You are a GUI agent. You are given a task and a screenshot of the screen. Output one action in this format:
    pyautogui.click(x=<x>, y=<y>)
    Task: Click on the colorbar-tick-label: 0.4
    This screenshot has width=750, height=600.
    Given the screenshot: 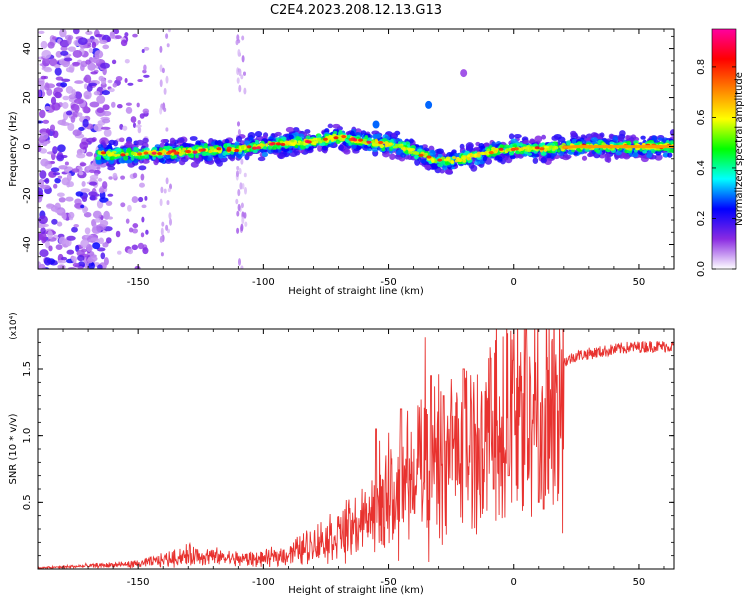 What is the action you would take?
    pyautogui.click(x=701, y=168)
    